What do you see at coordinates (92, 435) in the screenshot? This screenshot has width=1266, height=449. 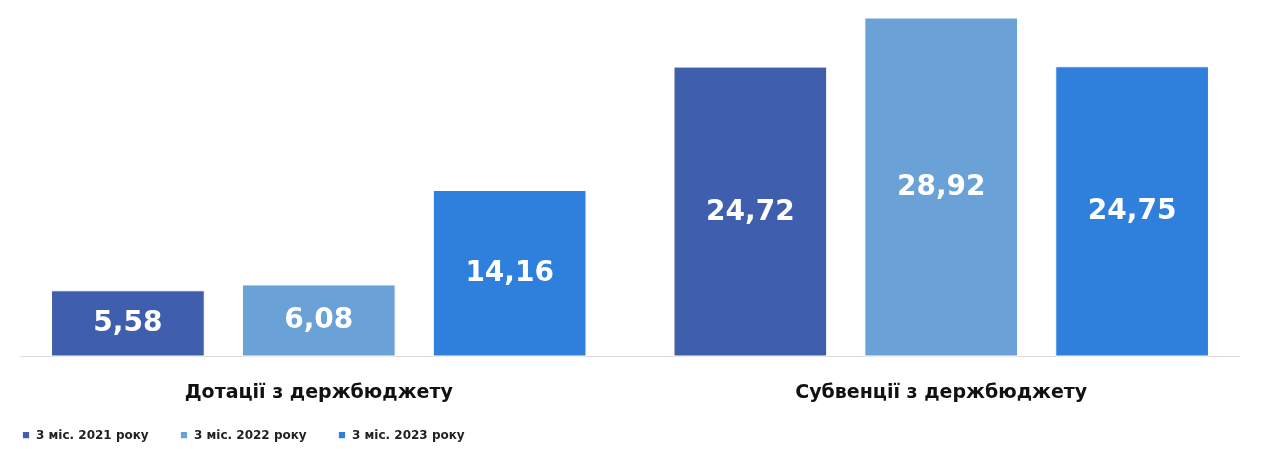 I see `legend-label: 3 міс. 2021 року` at bounding box center [92, 435].